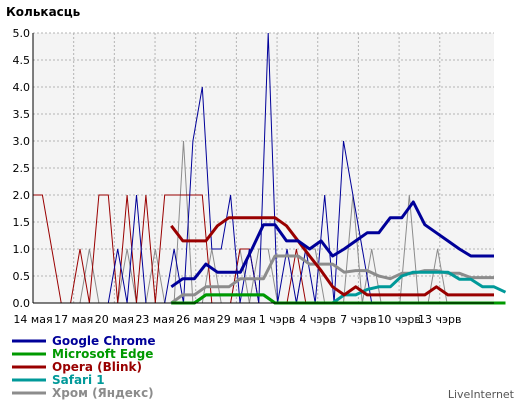 This screenshot has height=409, width=520. I want to click on x-tick-label: 29 мая, so click(236, 319).